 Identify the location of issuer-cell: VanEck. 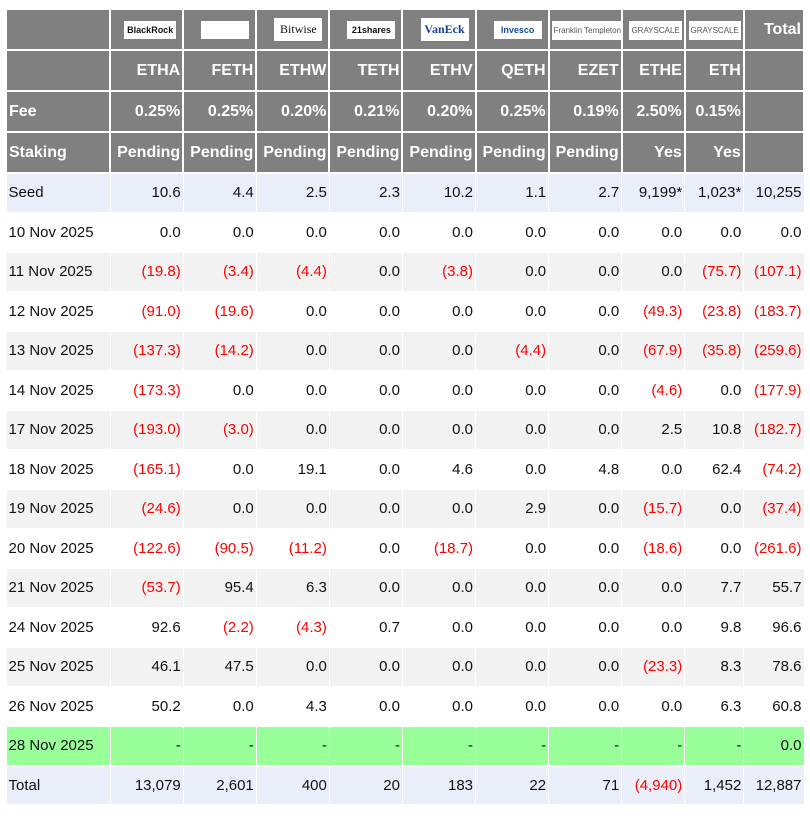
(439, 29).